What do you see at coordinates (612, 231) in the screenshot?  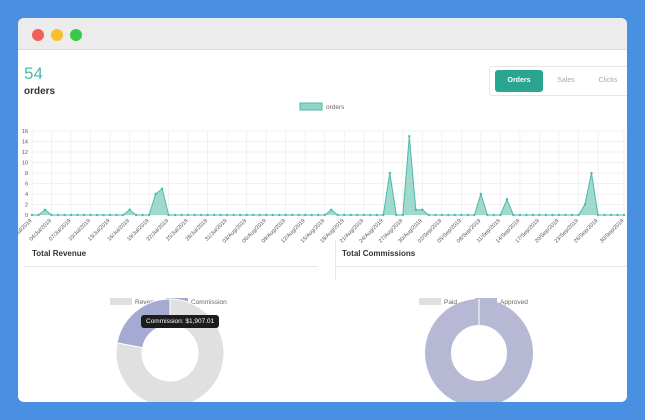 I see `x-tick-label: 30/Sep/2019` at bounding box center [612, 231].